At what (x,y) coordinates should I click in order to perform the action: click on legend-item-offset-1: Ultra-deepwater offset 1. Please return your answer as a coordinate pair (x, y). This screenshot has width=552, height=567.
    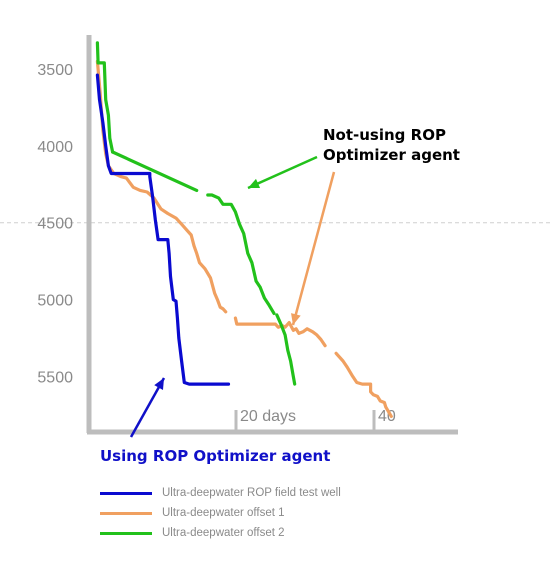
    Looking at the image, I should click on (220, 513).